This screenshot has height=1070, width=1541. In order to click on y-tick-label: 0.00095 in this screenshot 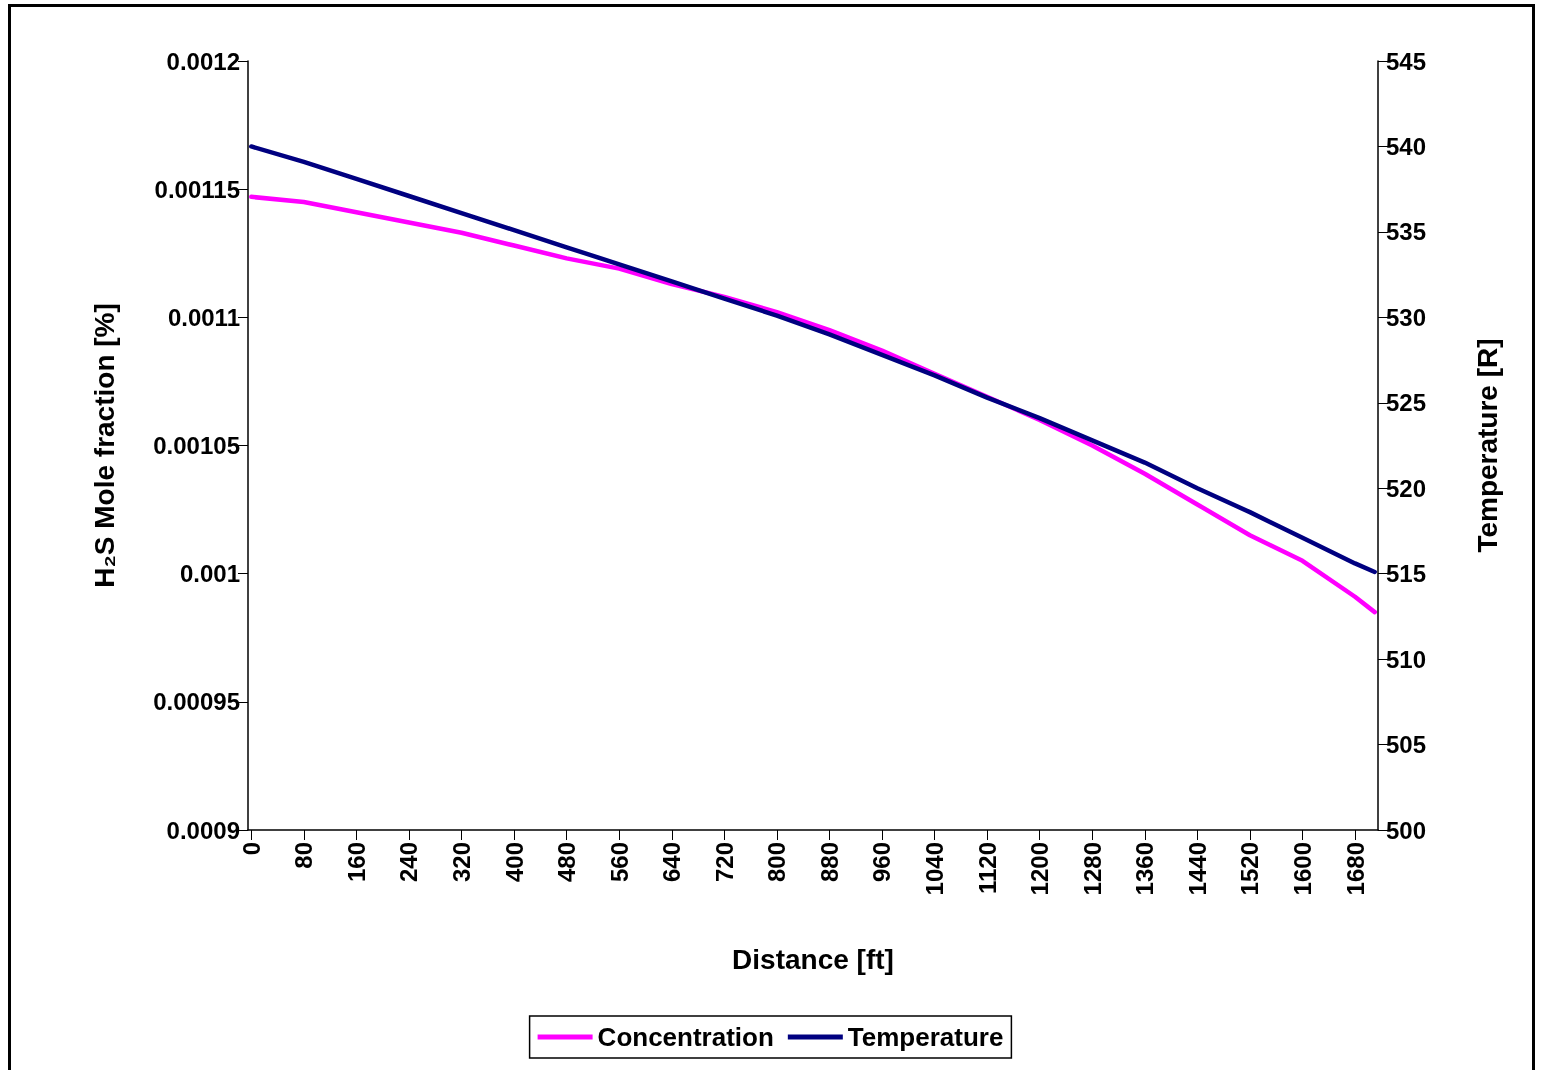, I will do `click(196, 702)`.